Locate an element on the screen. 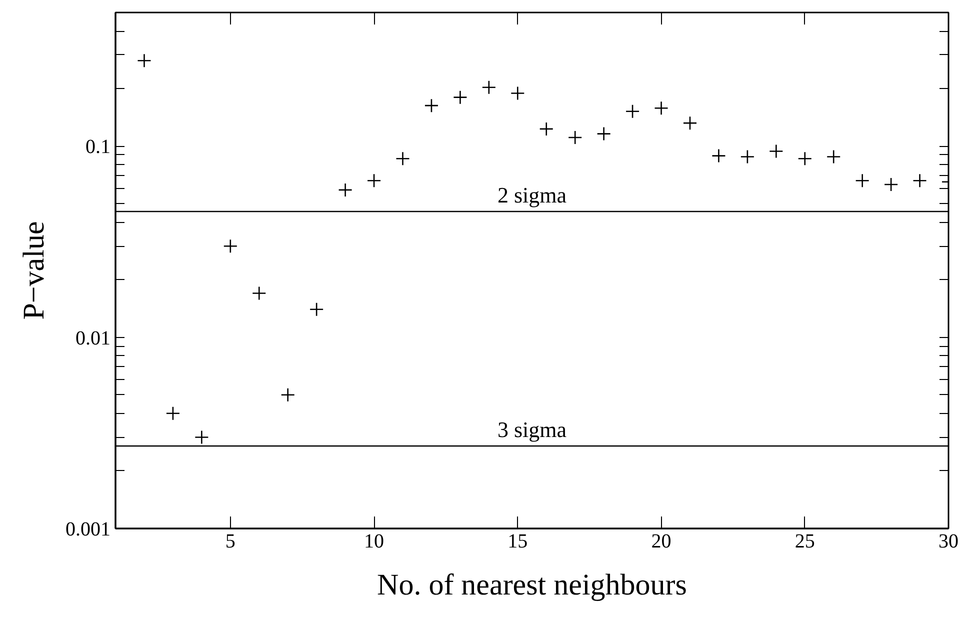  x-tick-label: 30 is located at coordinates (948, 541).